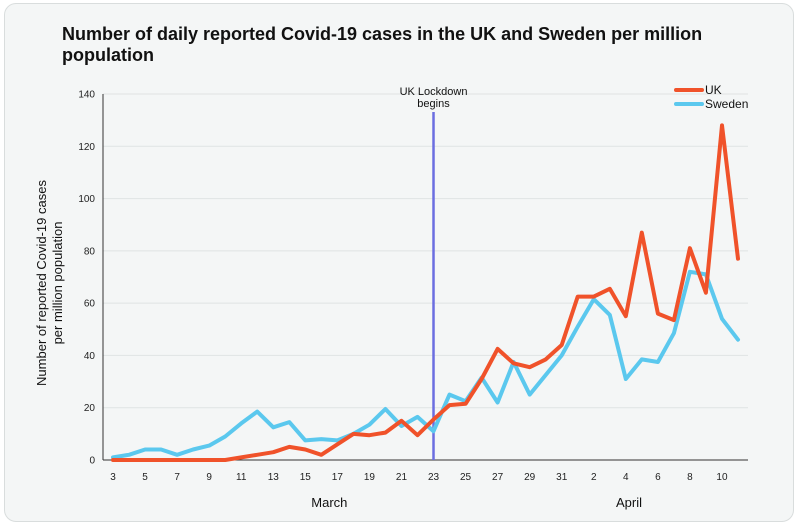 Image resolution: width=800 pixels, height=527 pixels. What do you see at coordinates (338, 477) in the screenshot?
I see `x-tick-label: 17` at bounding box center [338, 477].